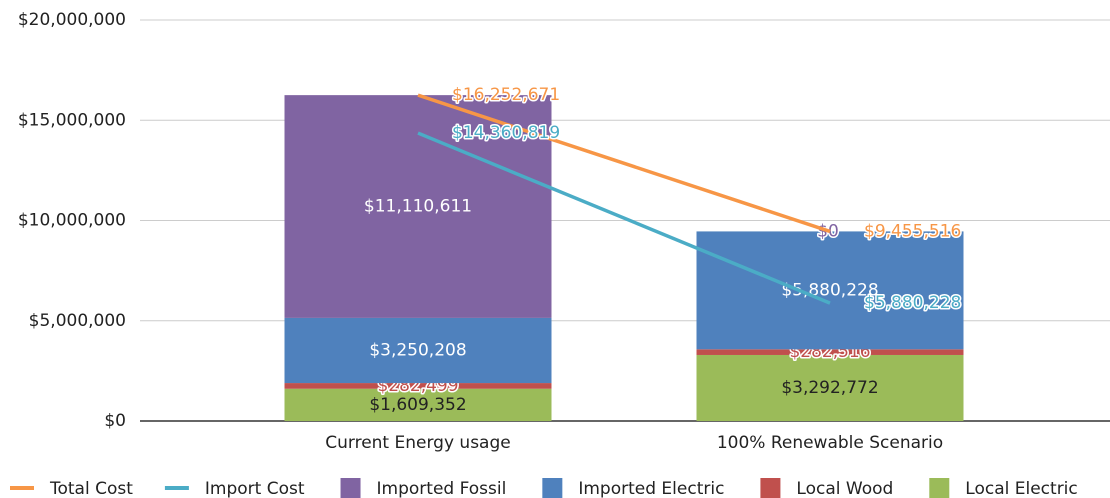  I want to click on data-label: $1,609,352, so click(417, 405).